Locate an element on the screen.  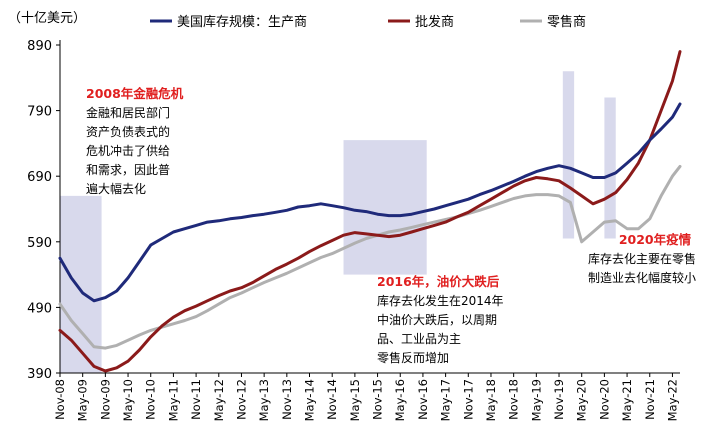
legend-label-2: 批发商 is located at coordinates (434, 22).